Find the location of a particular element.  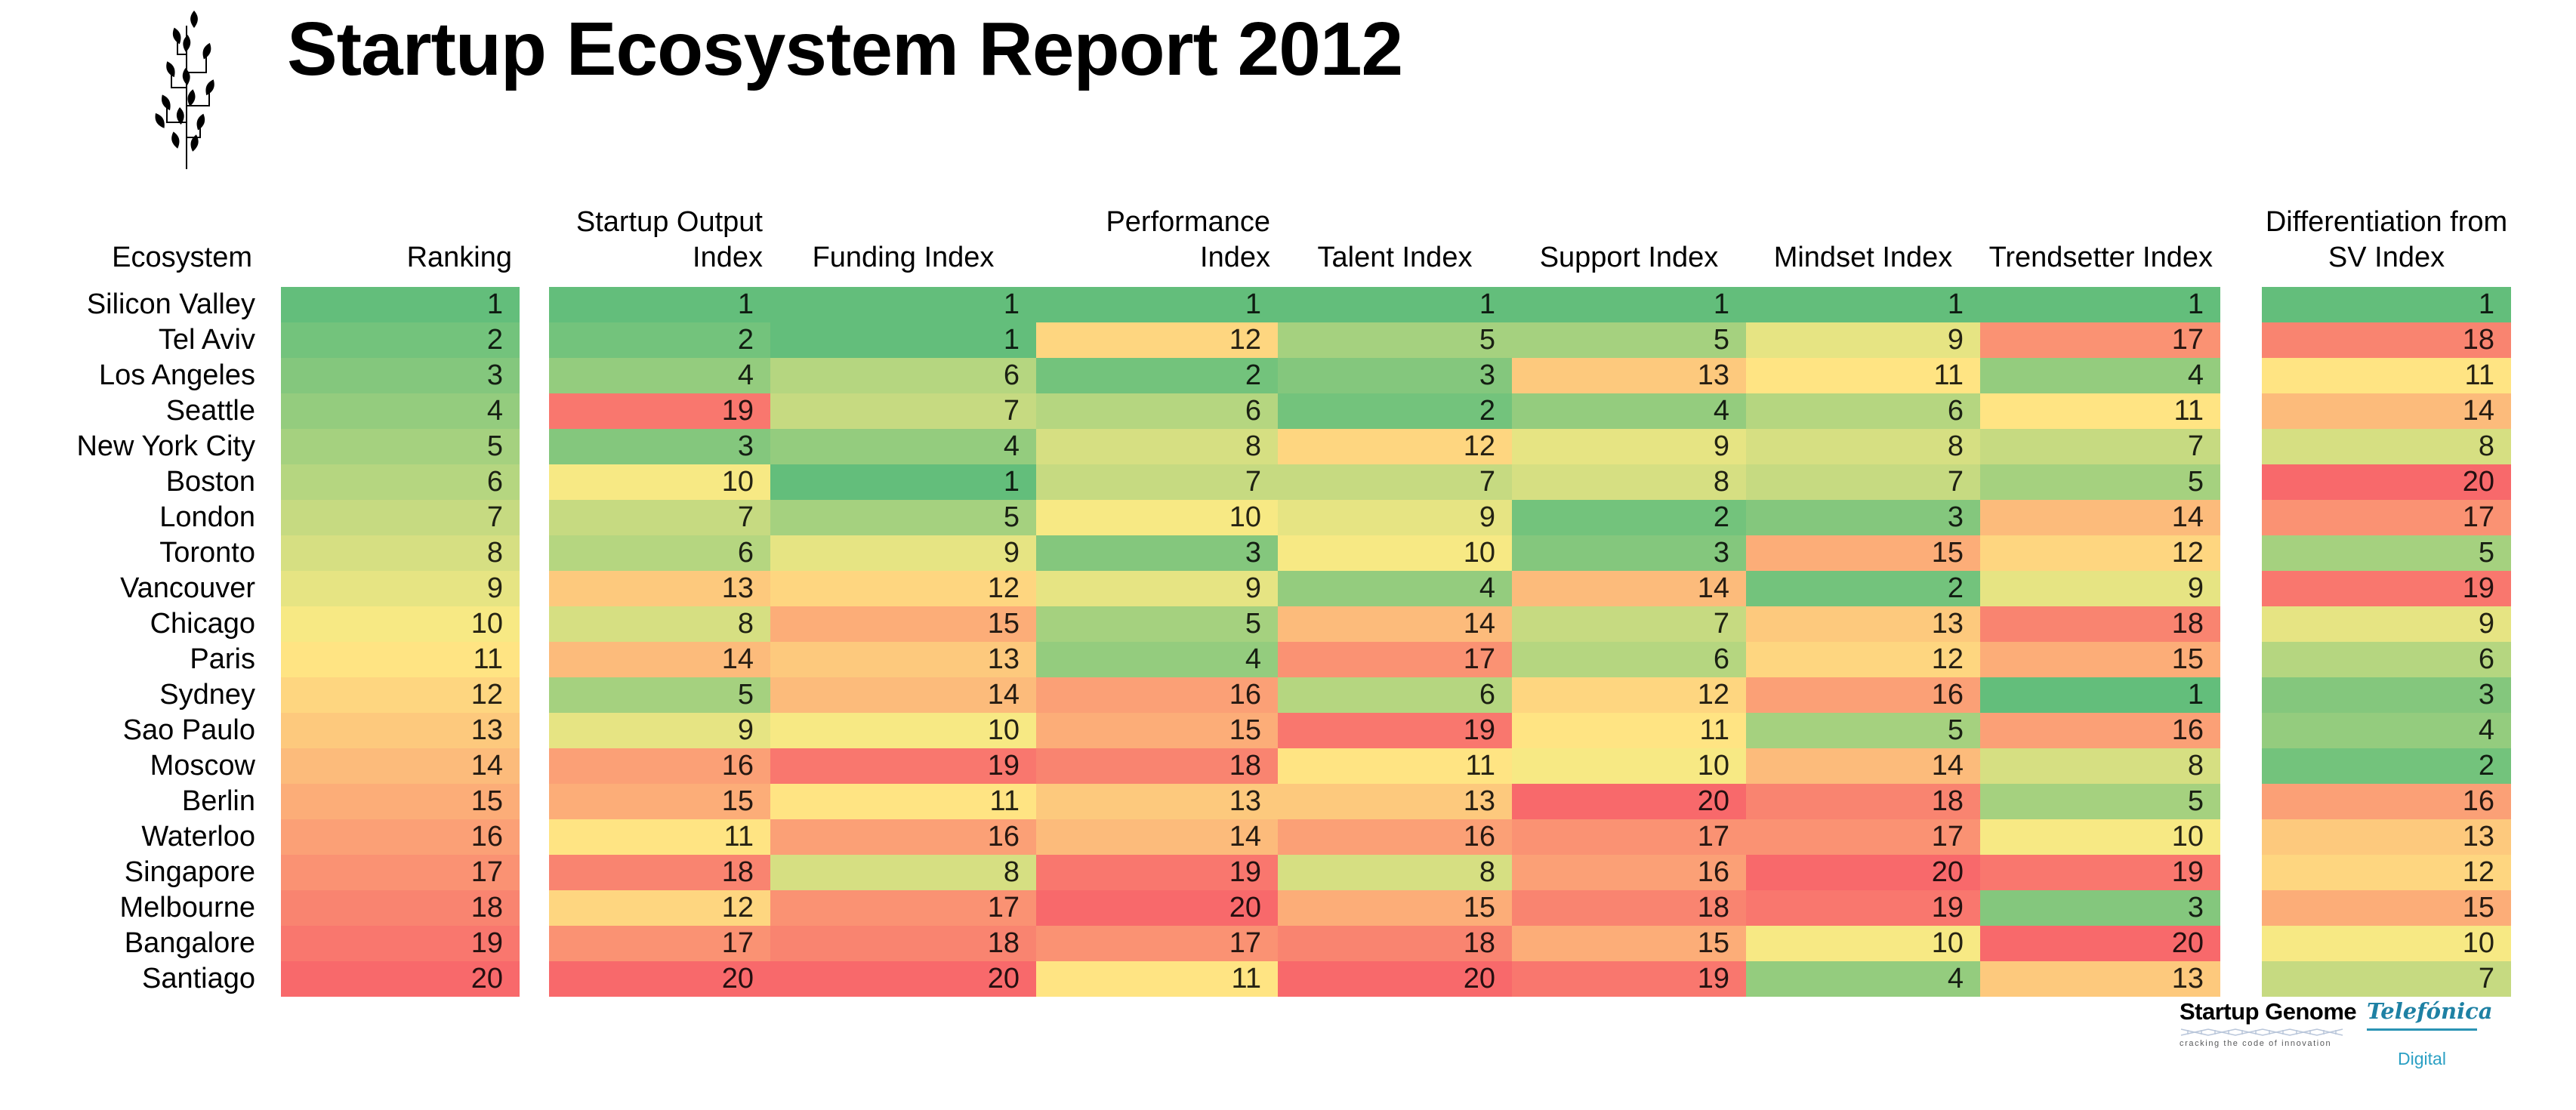

telefonica-rule is located at coordinates (2422, 1029).